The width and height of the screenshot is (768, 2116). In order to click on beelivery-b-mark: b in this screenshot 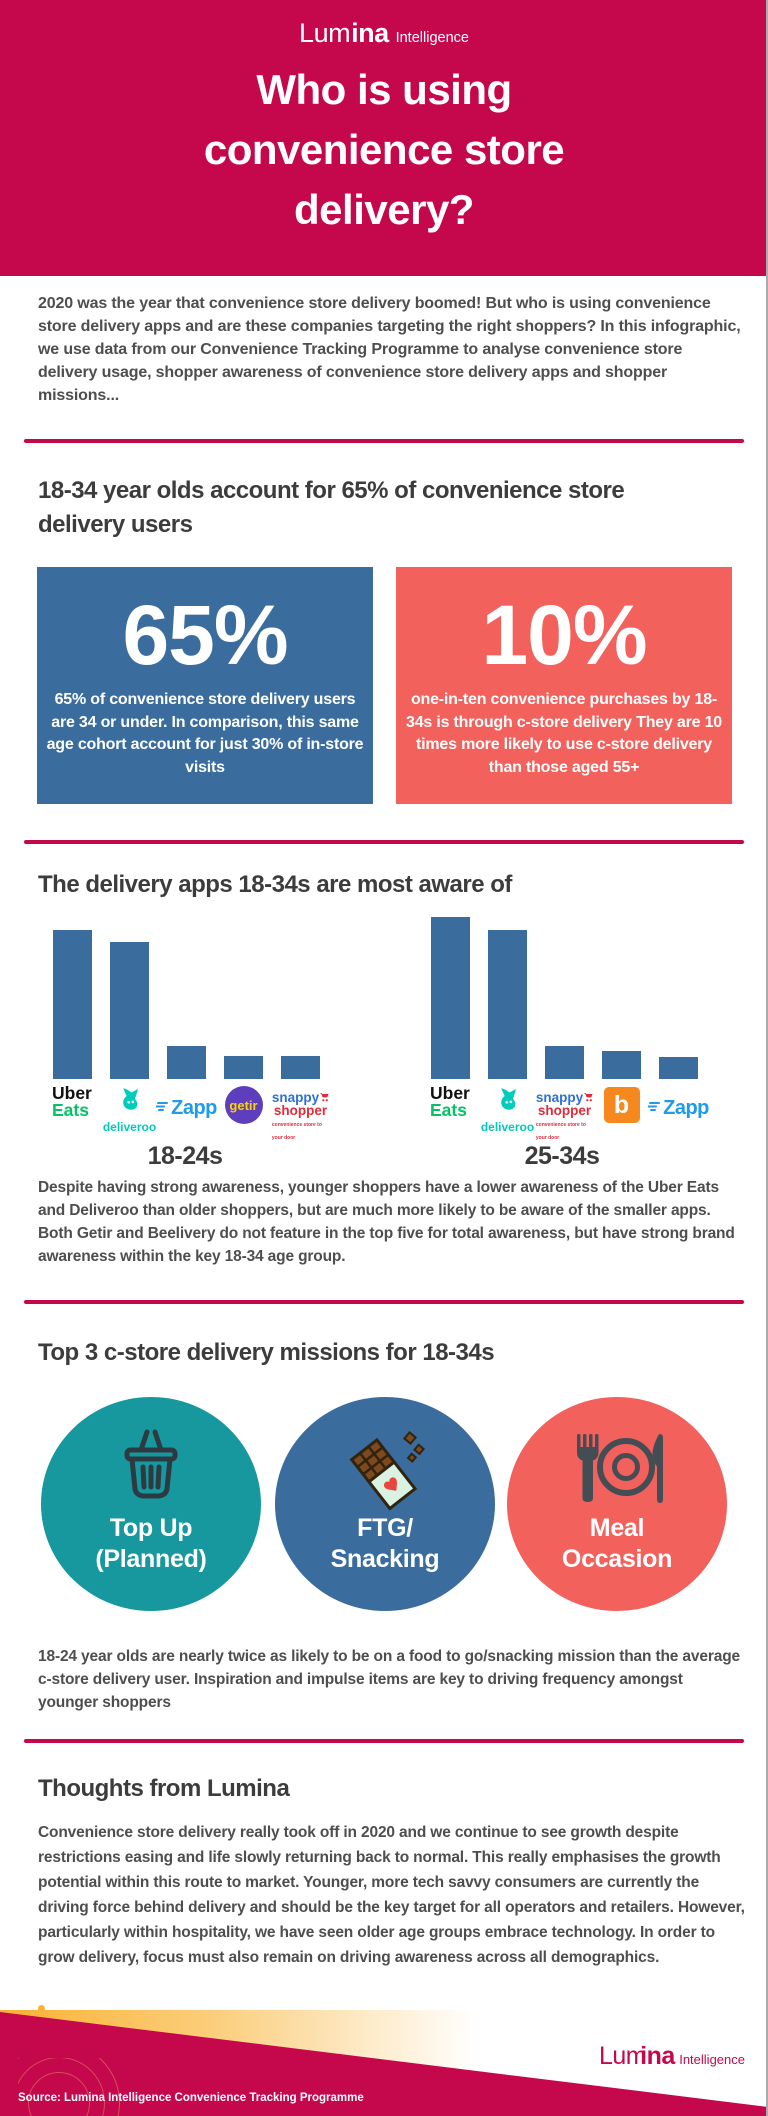, I will do `click(621, 1105)`.